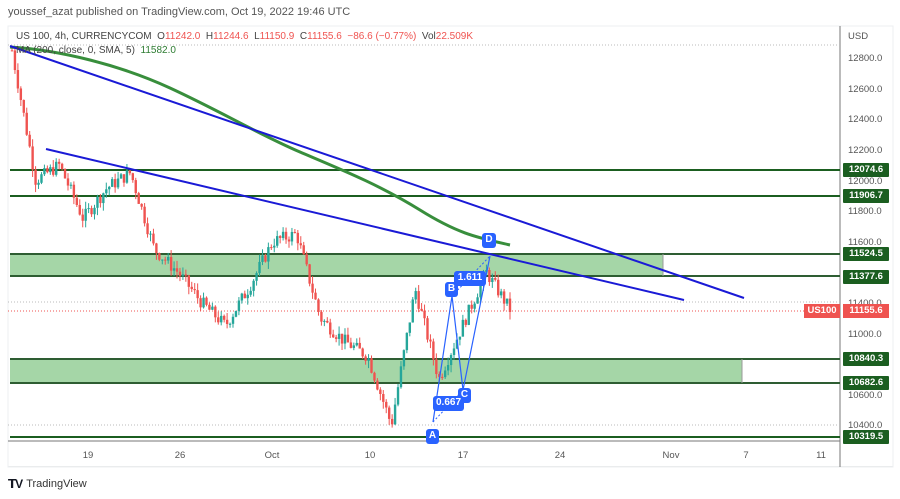 The image size is (900, 499). Describe the element at coordinates (866, 196) in the screenshot. I see `price-tag-level: 11906.7` at that location.